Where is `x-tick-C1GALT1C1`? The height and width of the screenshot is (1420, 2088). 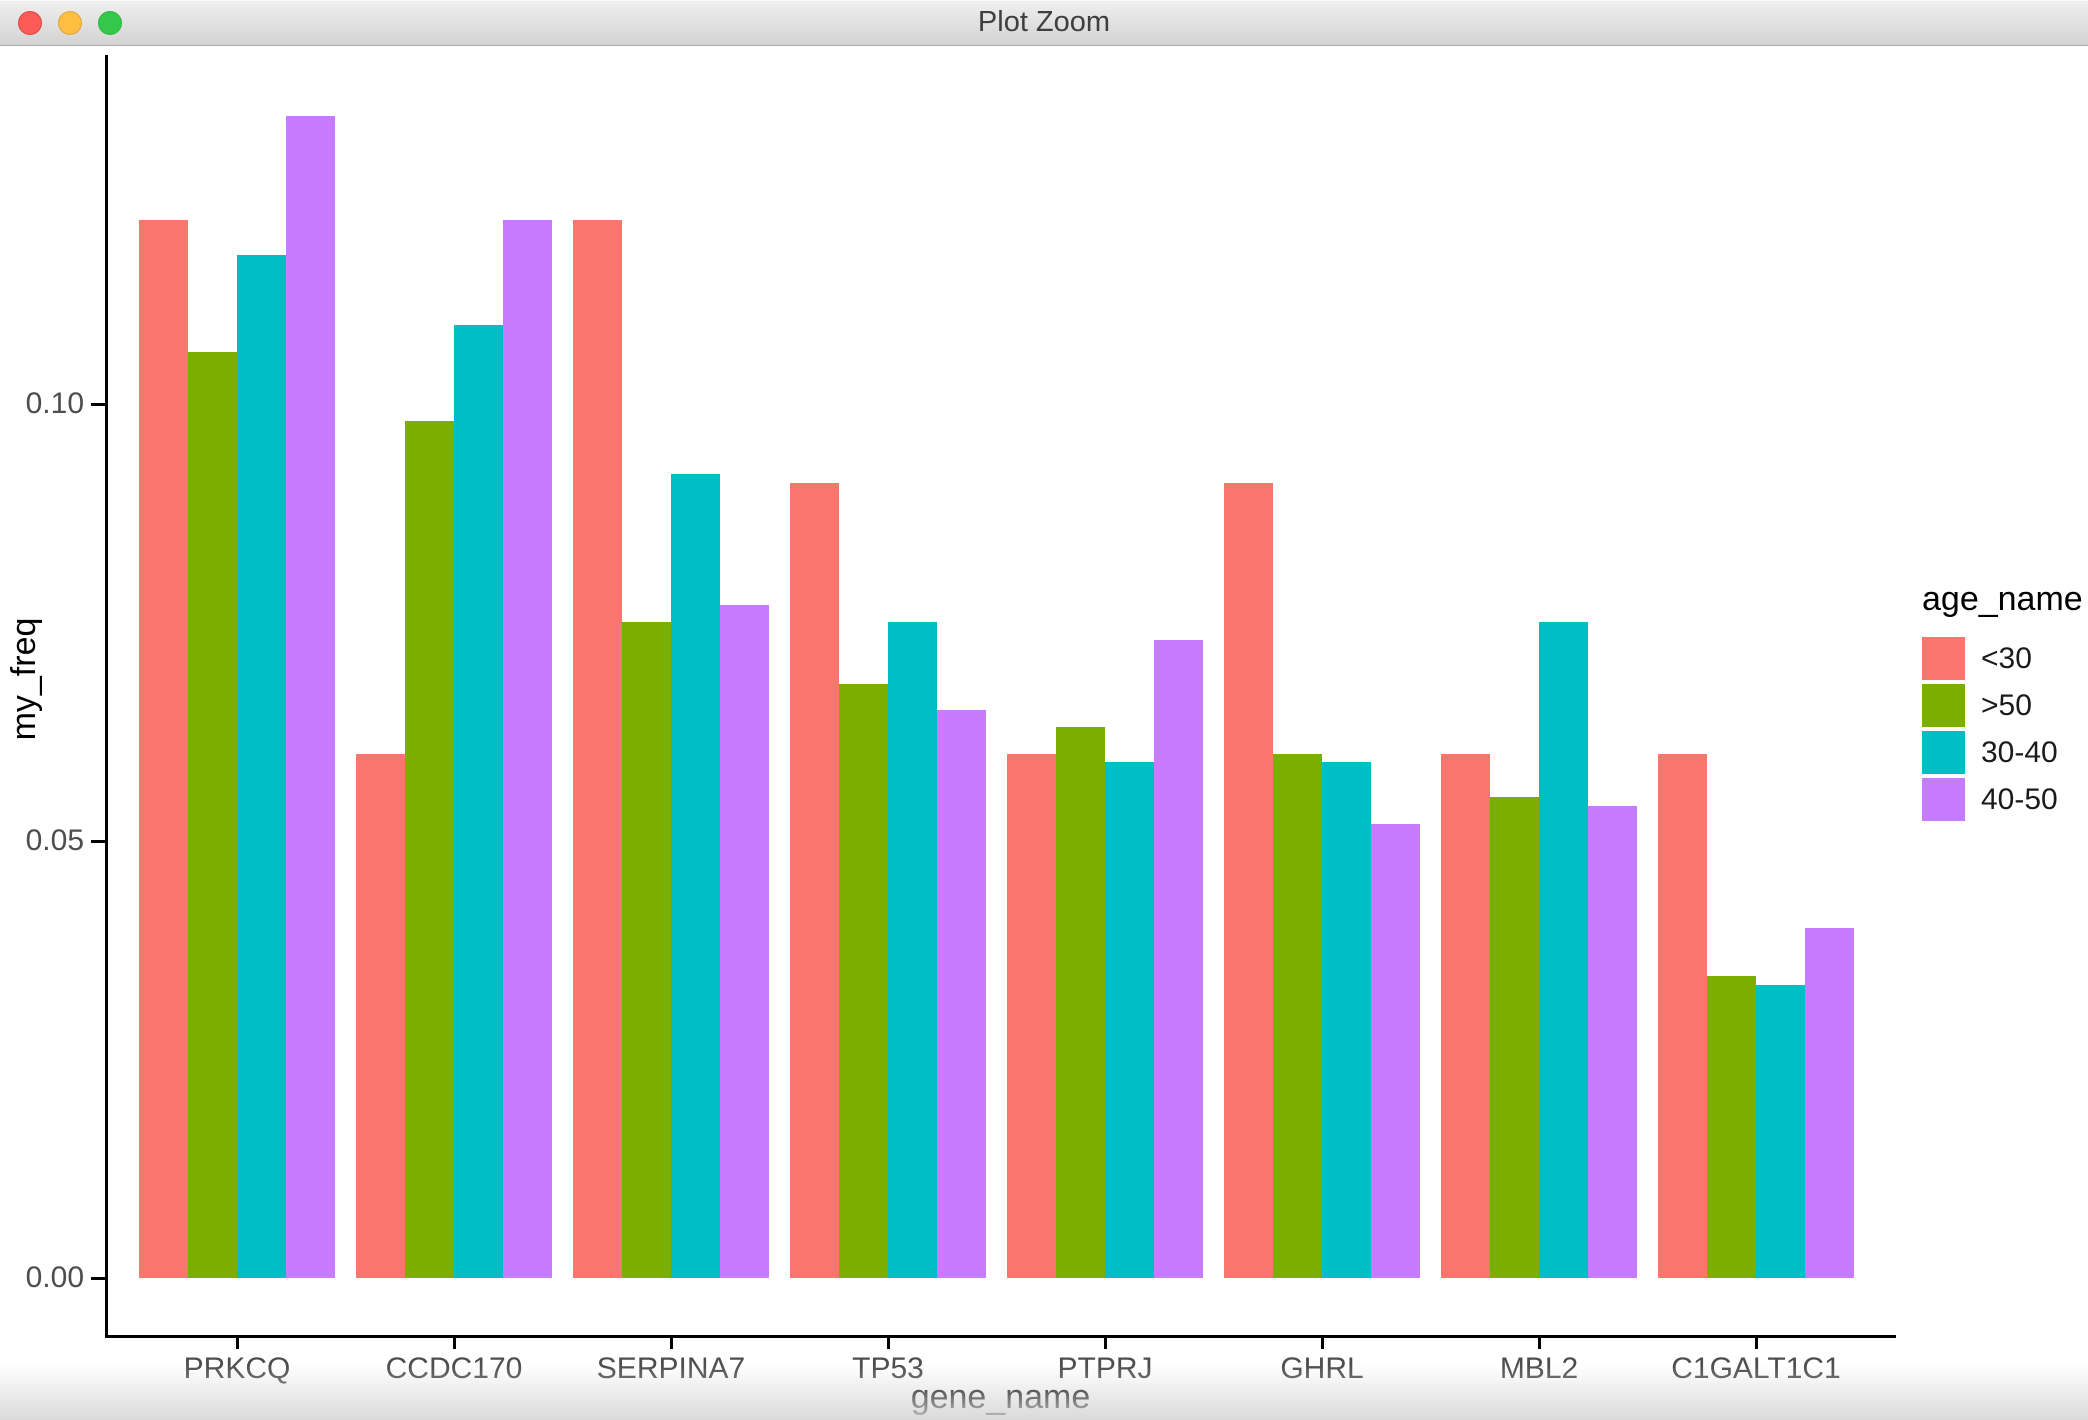 x-tick-C1GALT1C1 is located at coordinates (1756, 1343).